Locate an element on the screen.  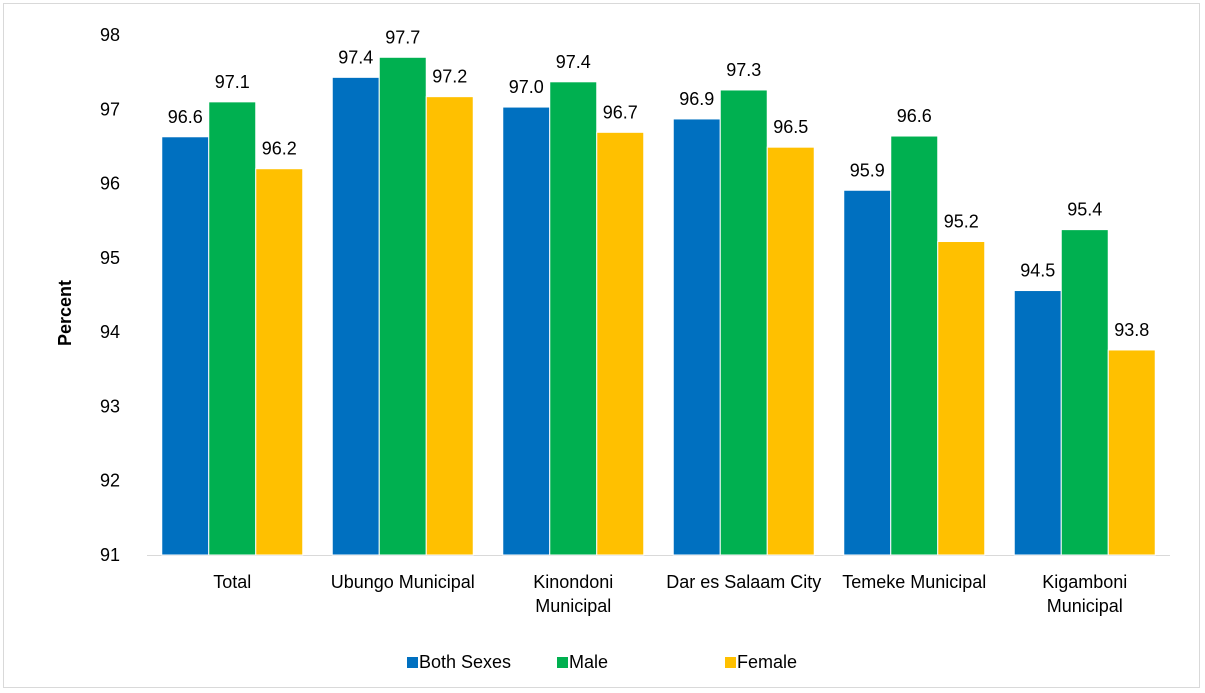
x-tick-label: Temeke Municipal is located at coordinates (914, 582).